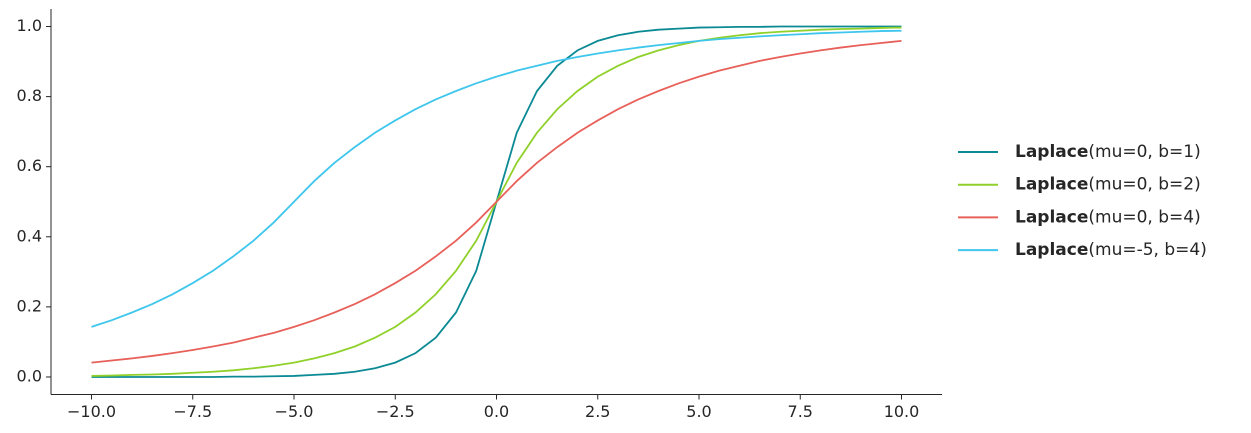  What do you see at coordinates (294, 411) in the screenshot?
I see `x-tick-label: −5.0` at bounding box center [294, 411].